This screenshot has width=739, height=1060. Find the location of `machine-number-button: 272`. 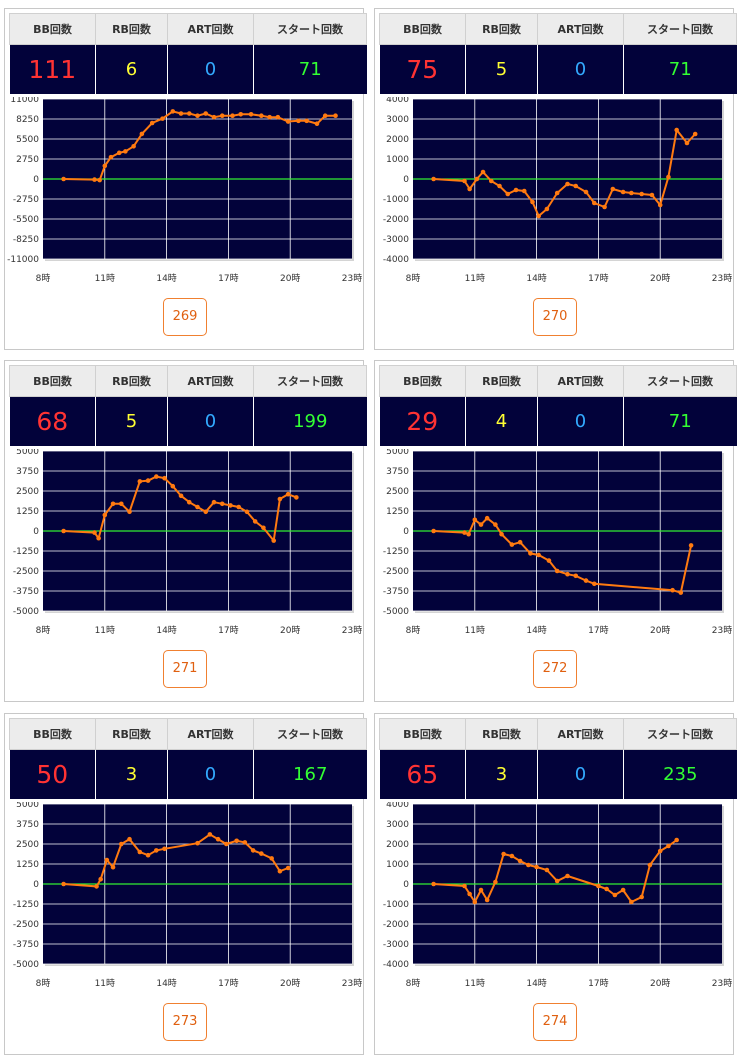

machine-number-button: 272 is located at coordinates (555, 669).